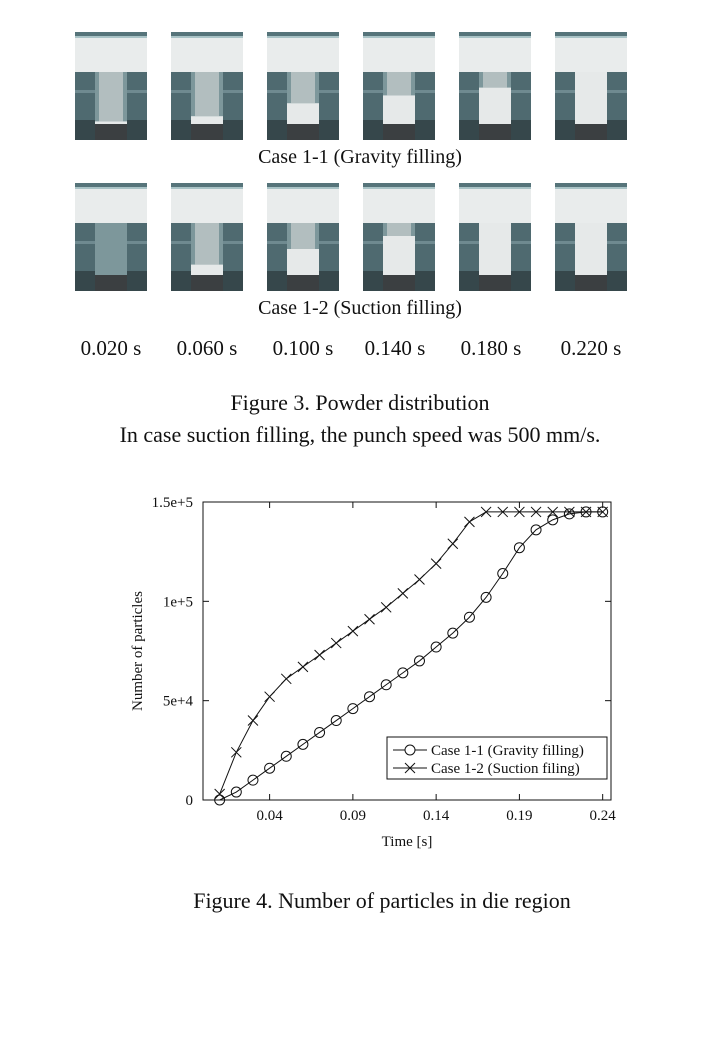 The height and width of the screenshot is (1040, 720). Describe the element at coordinates (207, 348) in the screenshot. I see `time-label: 0.060 s` at that location.